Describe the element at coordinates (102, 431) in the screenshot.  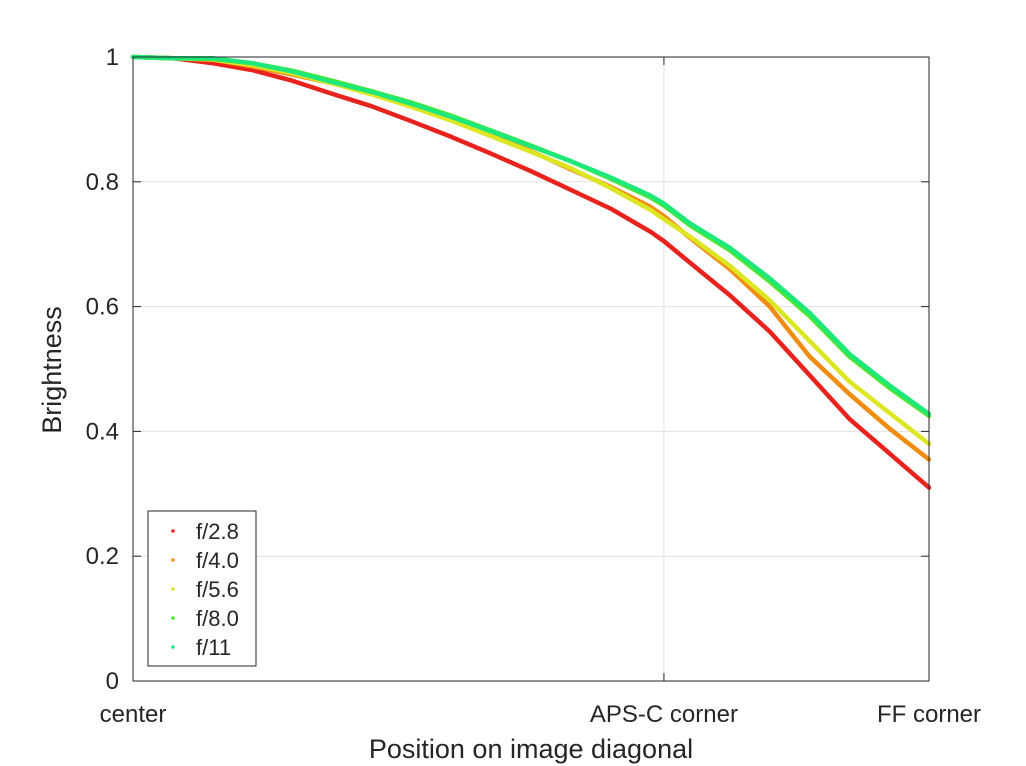
I see `y-tick-label: 0.4` at that location.